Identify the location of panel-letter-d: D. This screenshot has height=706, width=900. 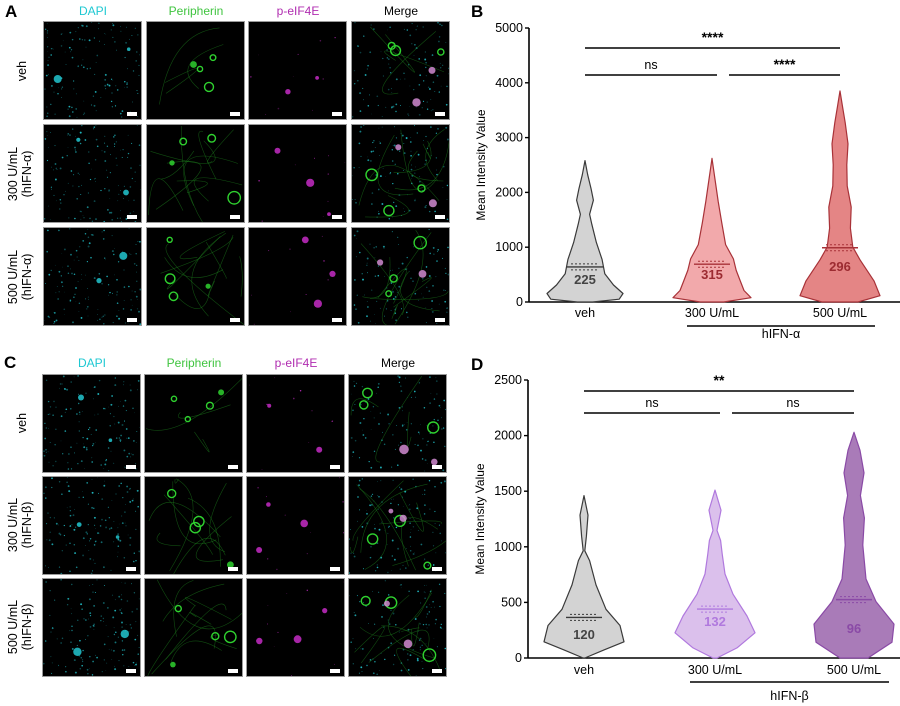
(477, 364).